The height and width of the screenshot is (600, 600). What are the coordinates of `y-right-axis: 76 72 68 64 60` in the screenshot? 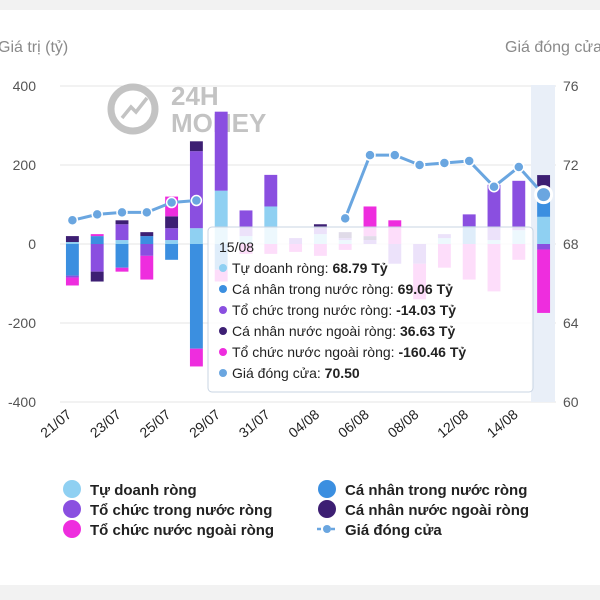 It's located at (571, 244).